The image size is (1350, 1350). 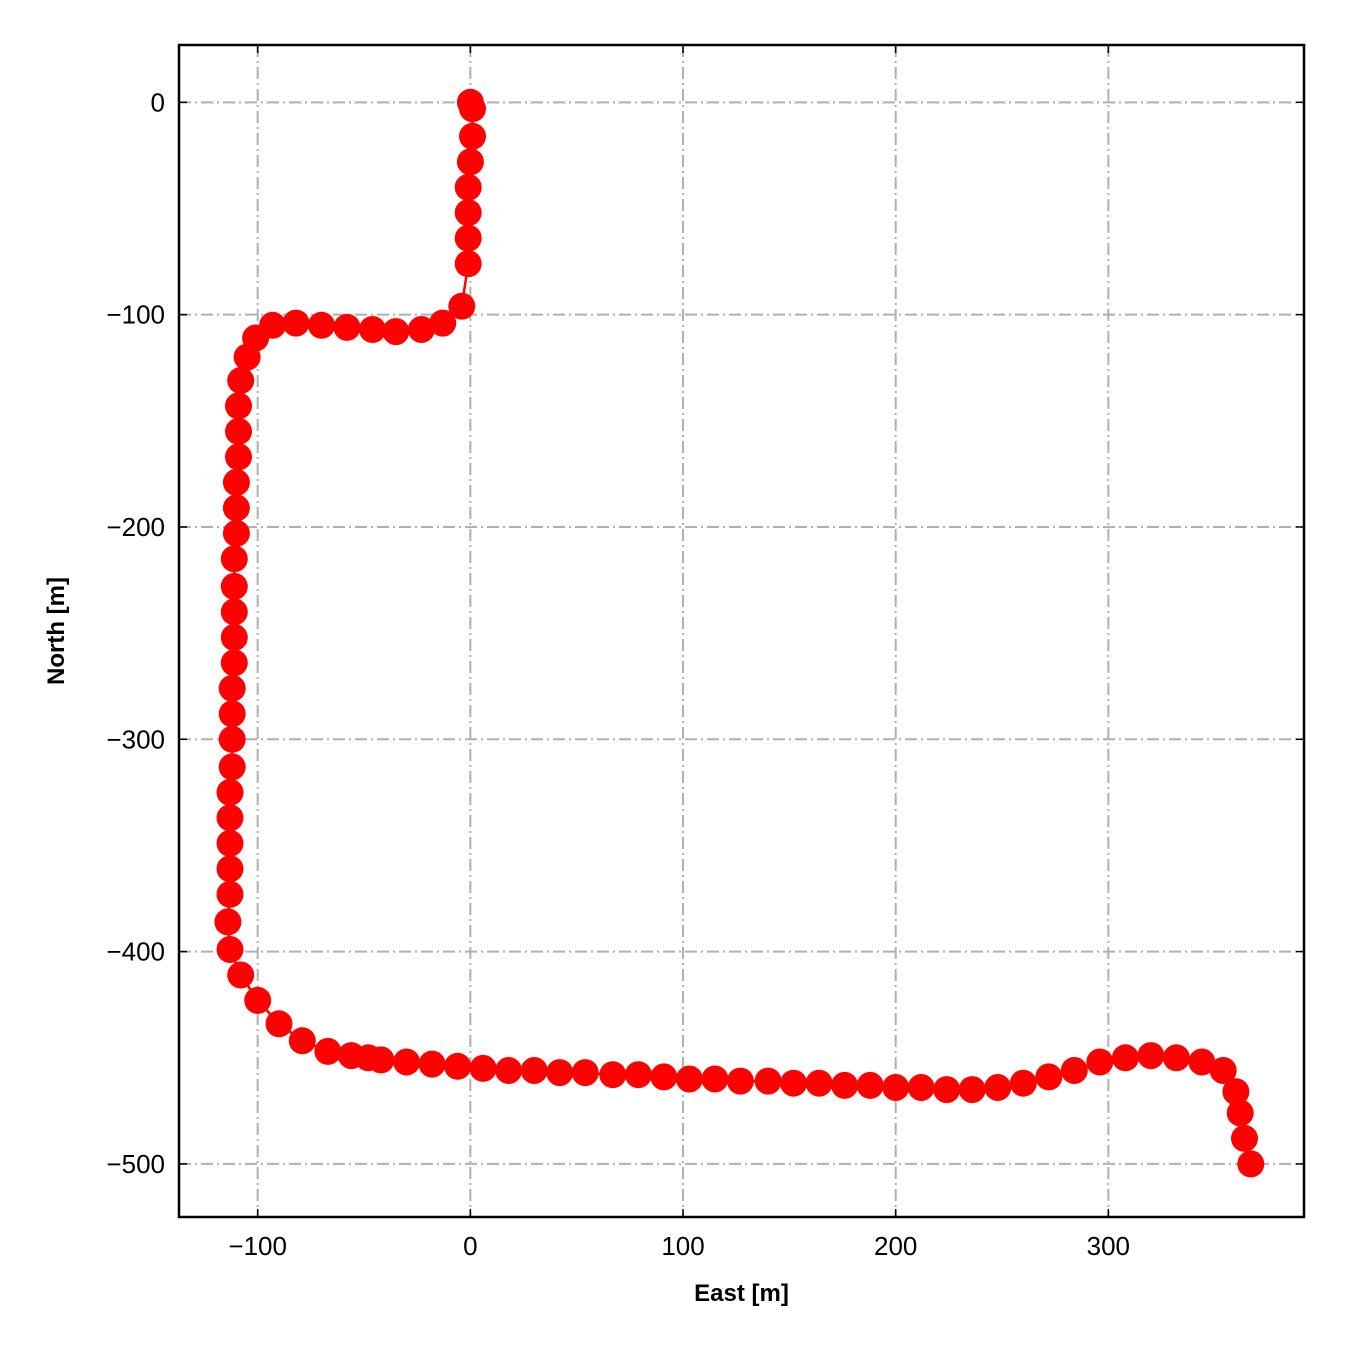 What do you see at coordinates (470, 1246) in the screenshot?
I see `x-tick-label: 0` at bounding box center [470, 1246].